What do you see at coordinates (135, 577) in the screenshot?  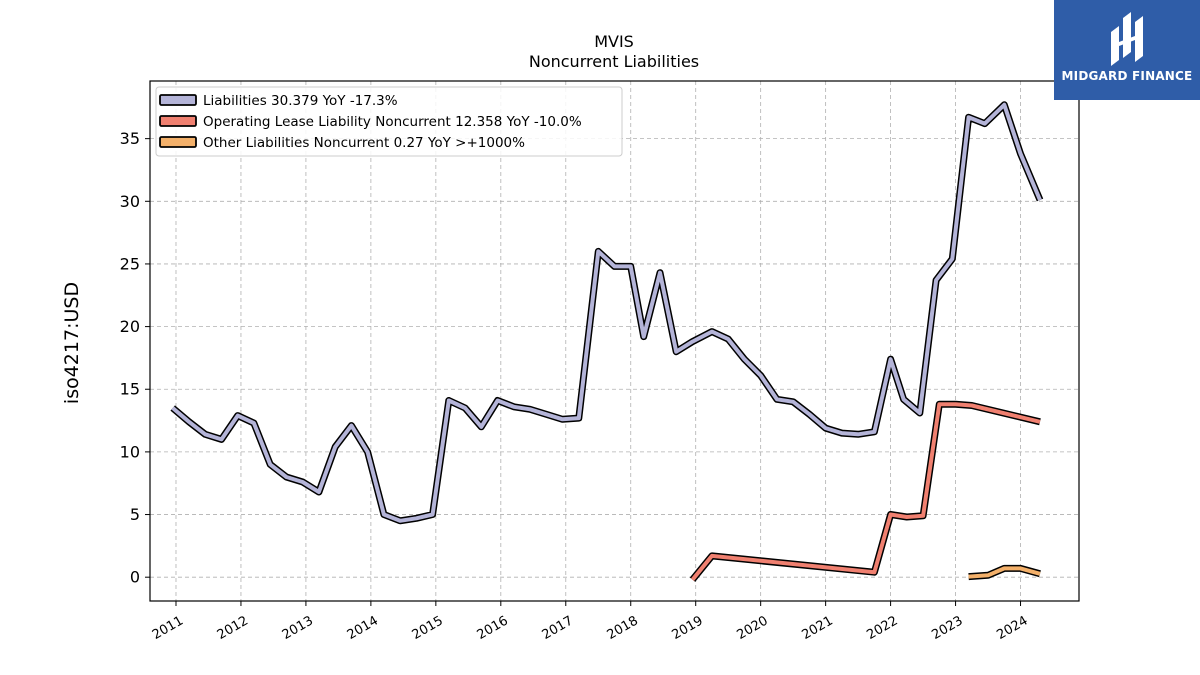 I see `y-tick-label: 0` at bounding box center [135, 577].